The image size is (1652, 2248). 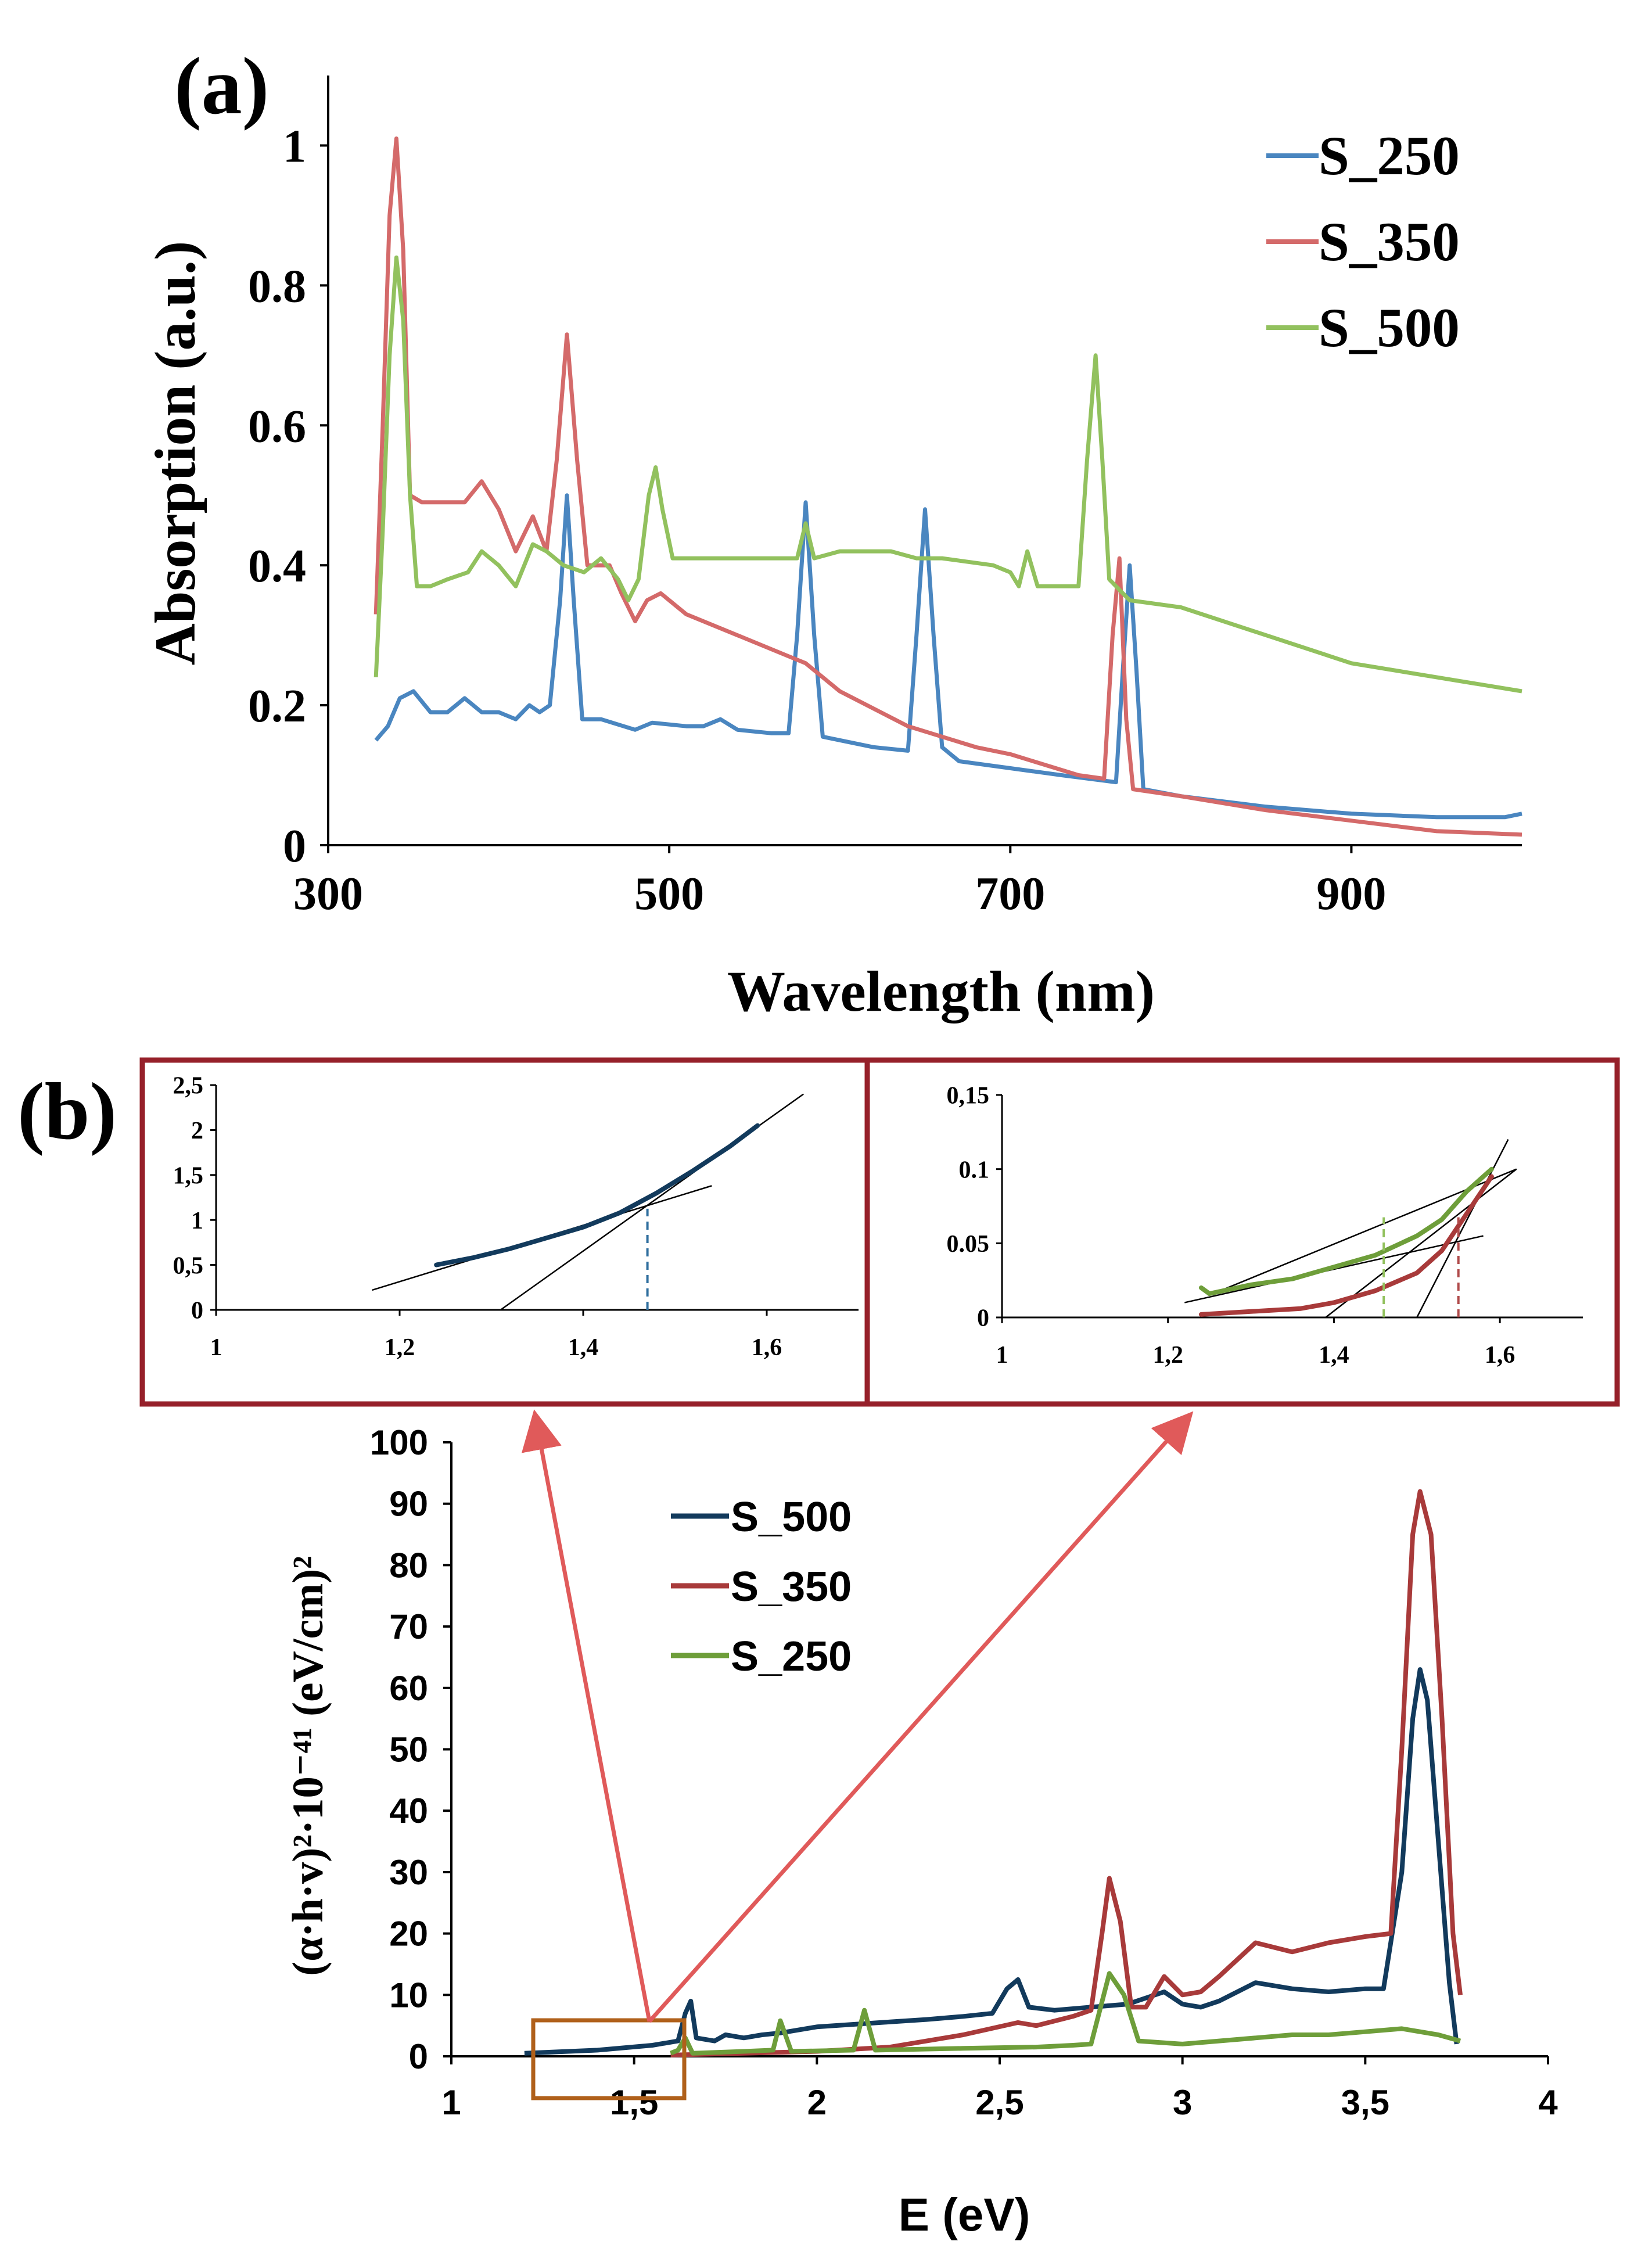 I want to click on panel-a-y-tick-label: 1, so click(x=294, y=146).